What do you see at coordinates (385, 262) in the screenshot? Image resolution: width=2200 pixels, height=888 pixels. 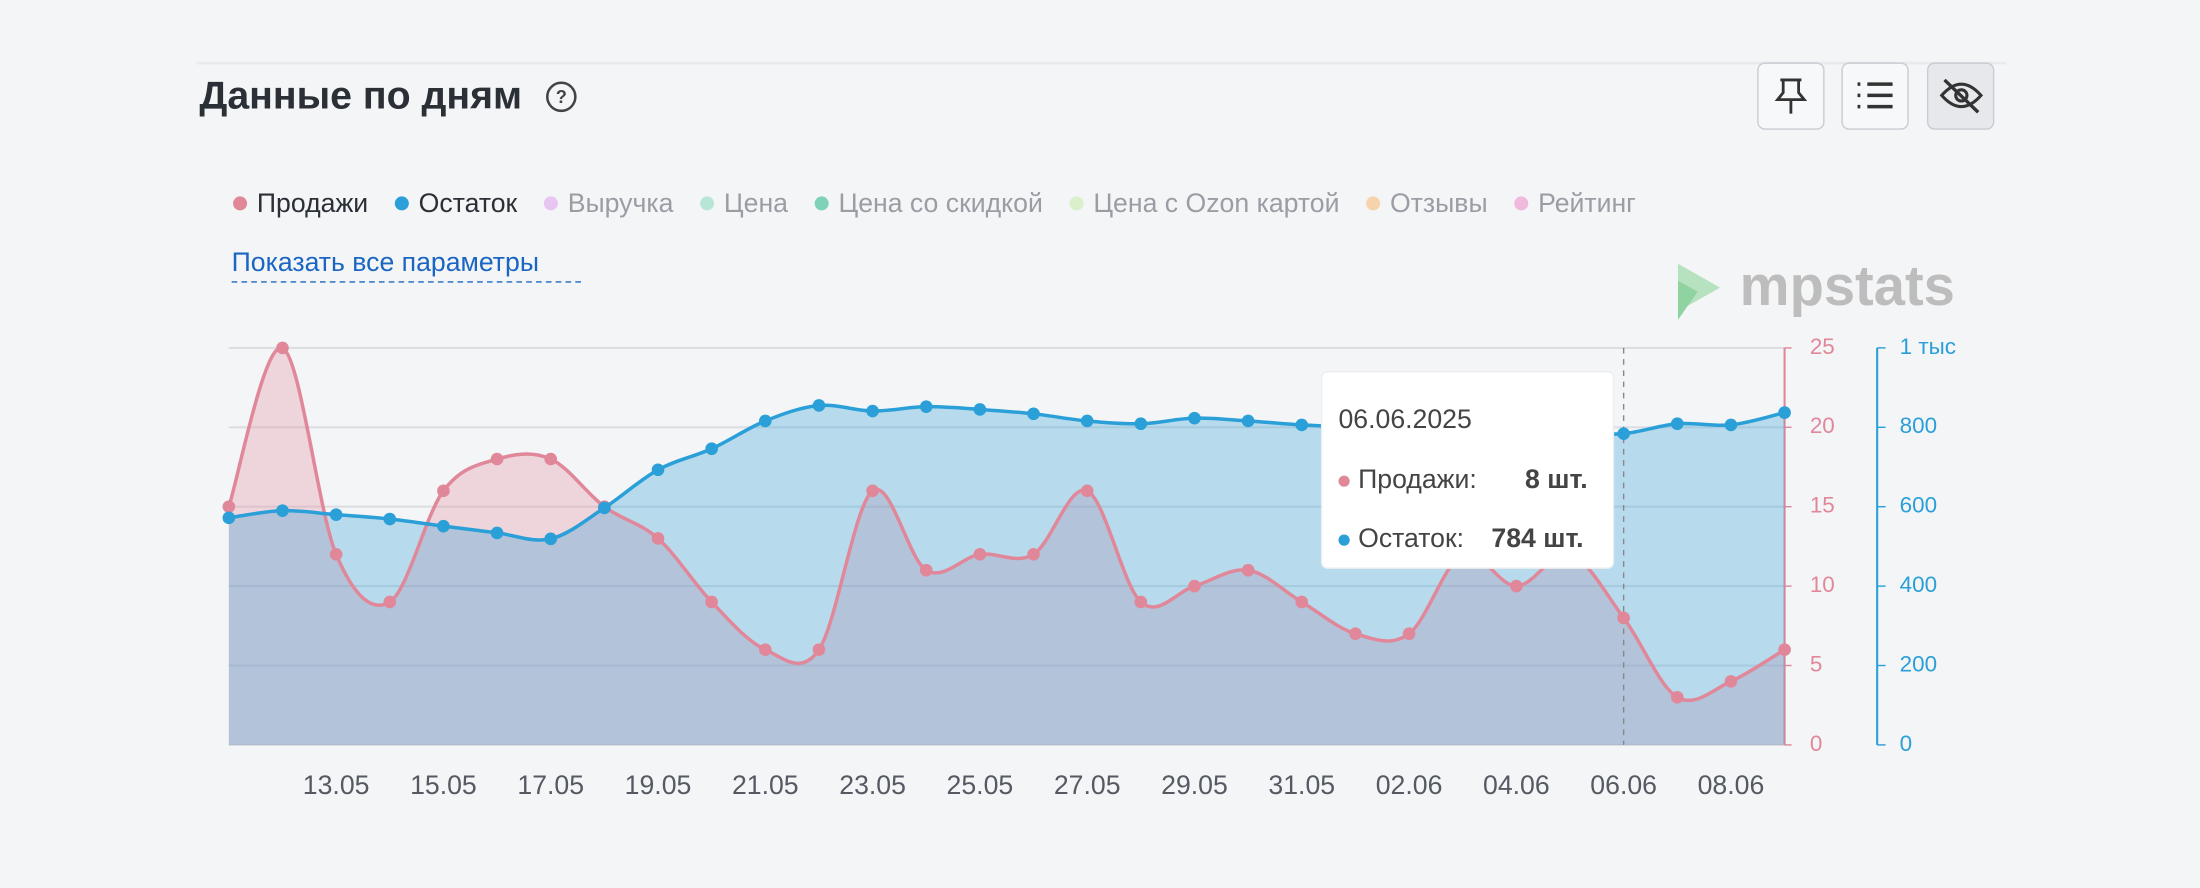 I see `show-all-link: Показать все параметры` at bounding box center [385, 262].